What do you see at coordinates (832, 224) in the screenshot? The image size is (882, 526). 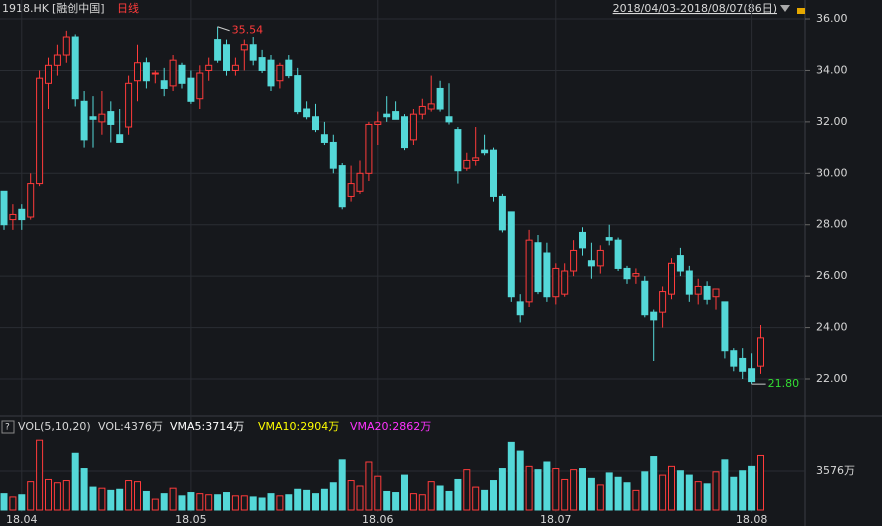 I see `y-tick-label: 28.00` at bounding box center [832, 224].